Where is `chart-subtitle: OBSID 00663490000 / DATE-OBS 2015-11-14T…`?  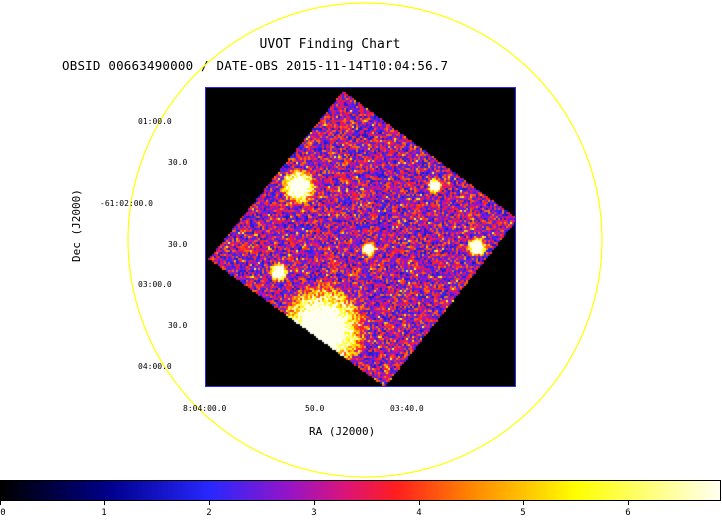 chart-subtitle: OBSID 00663490000 / DATE-OBS 2015-11-14T… is located at coordinates (255, 65).